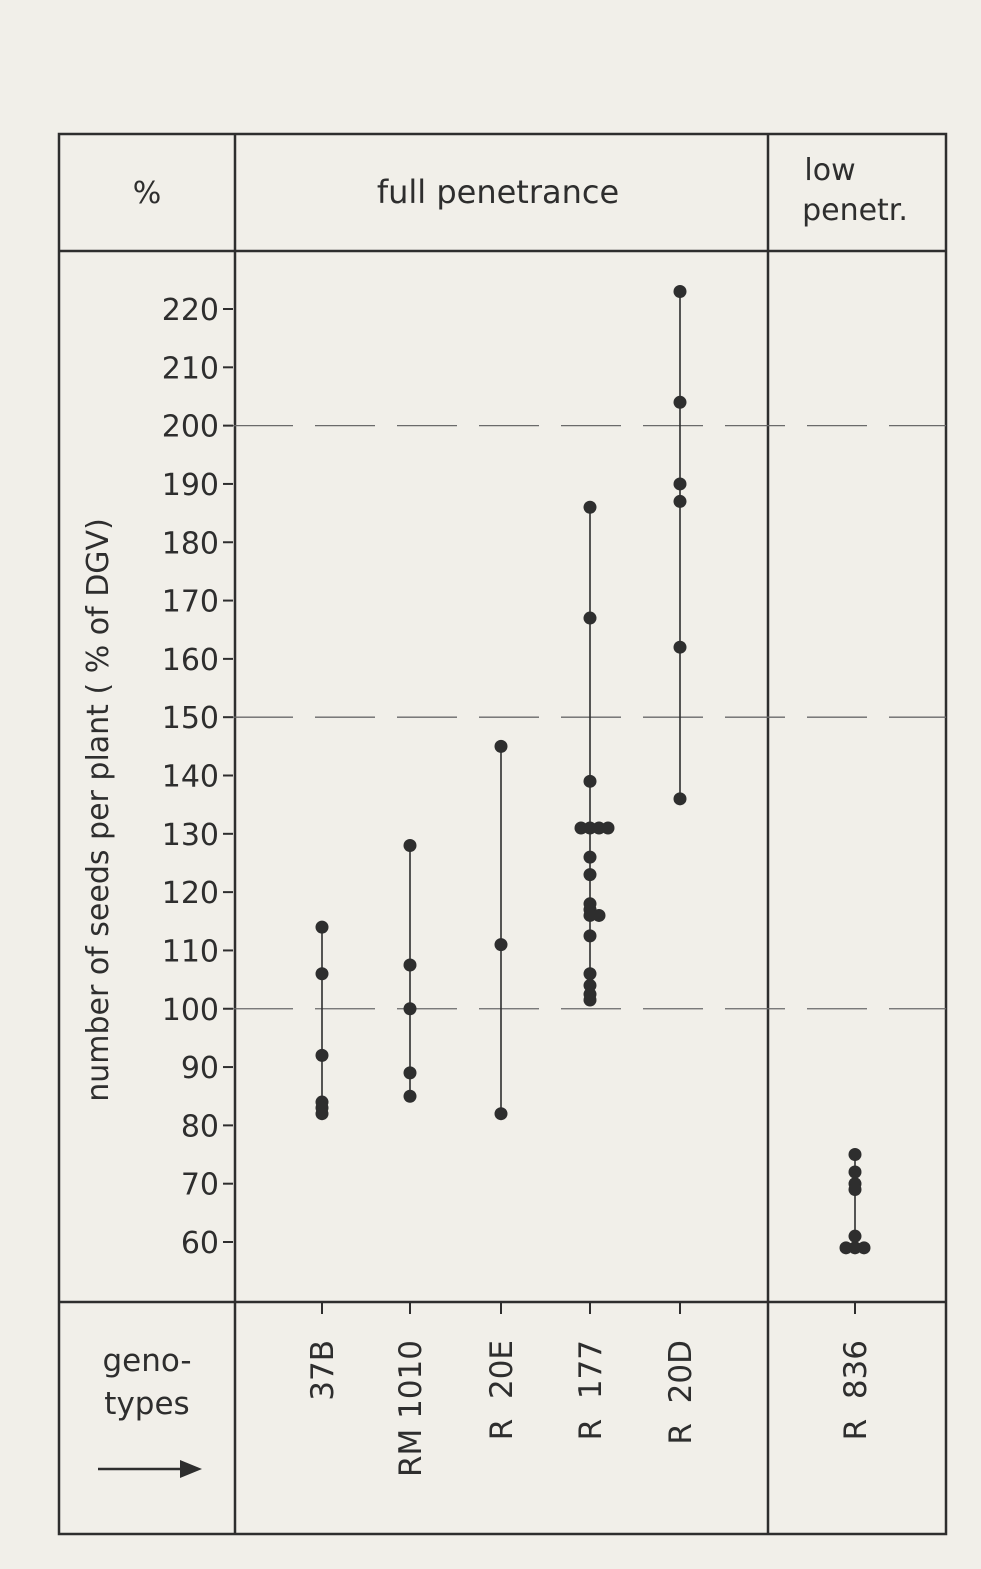  Describe the element at coordinates (190, 718) in the screenshot. I see `y-tick-label-150: 150` at that location.